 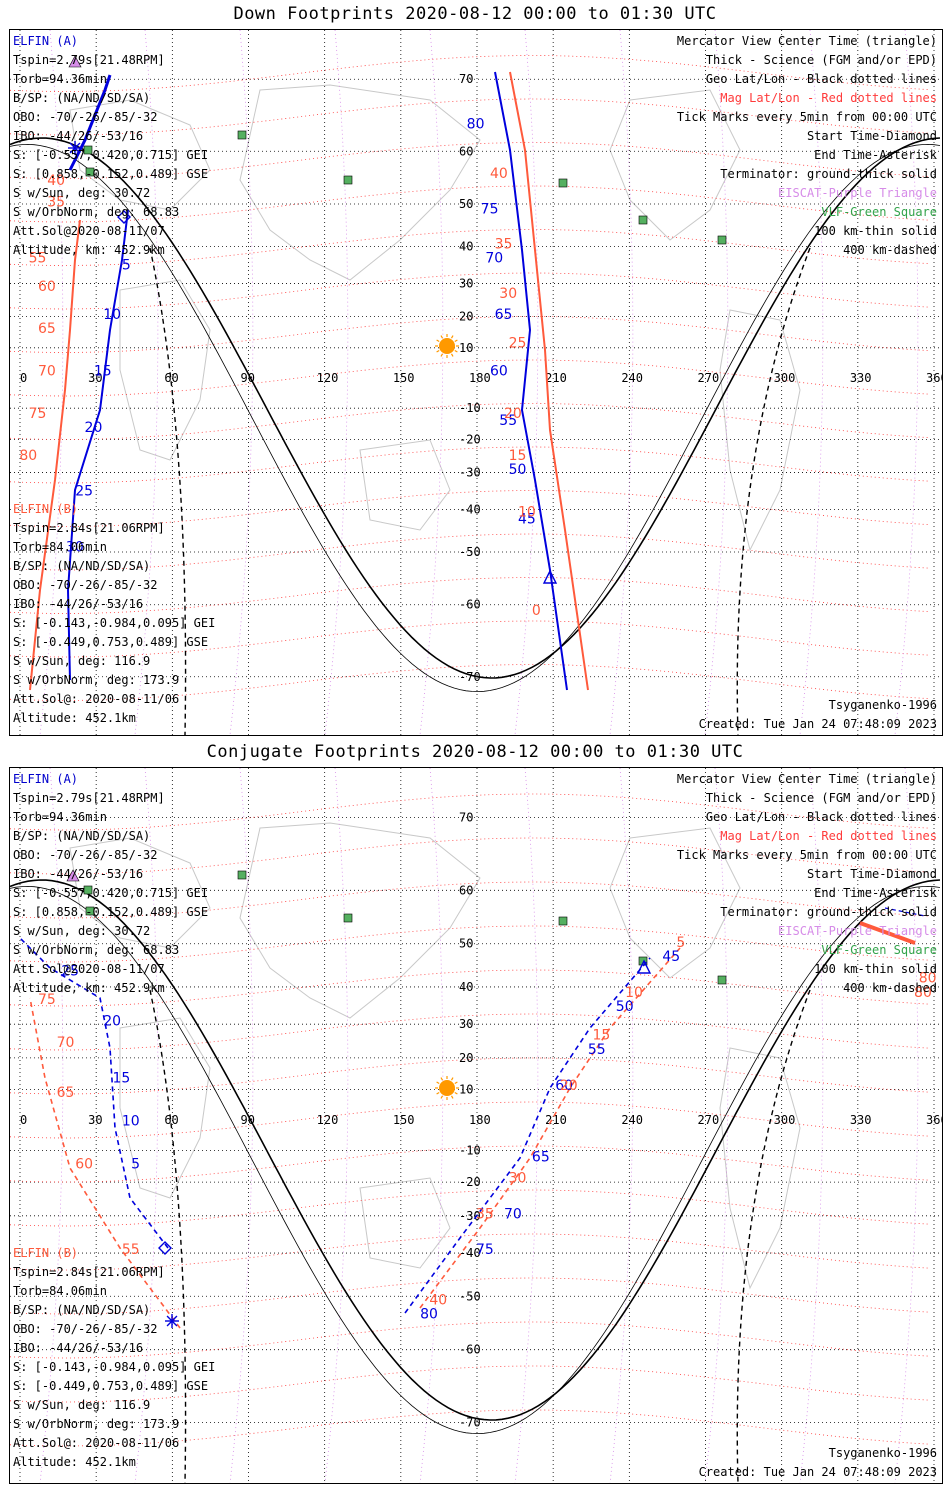 What do you see at coordinates (871, 874) in the screenshot?
I see `legend-item-5: Start Time-Diamond` at bounding box center [871, 874].